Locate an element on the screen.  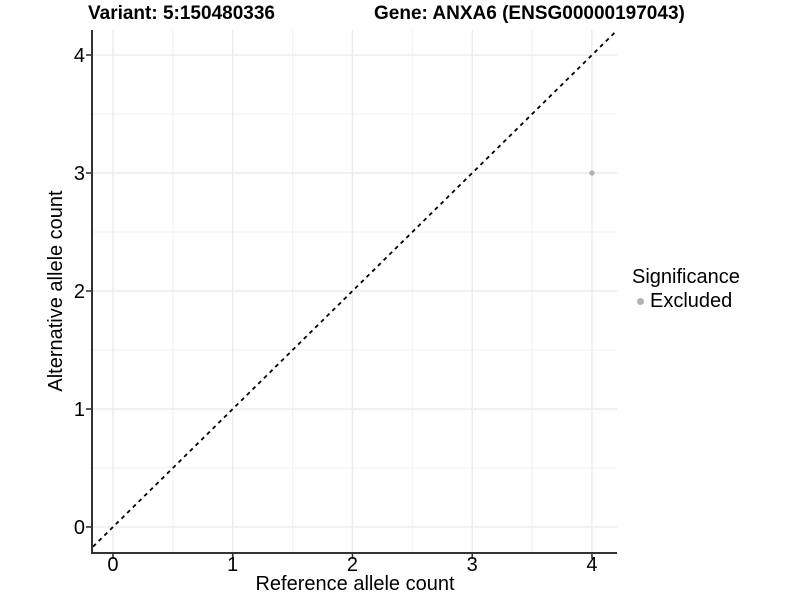
x-tick-label: 1 is located at coordinates (232, 565).